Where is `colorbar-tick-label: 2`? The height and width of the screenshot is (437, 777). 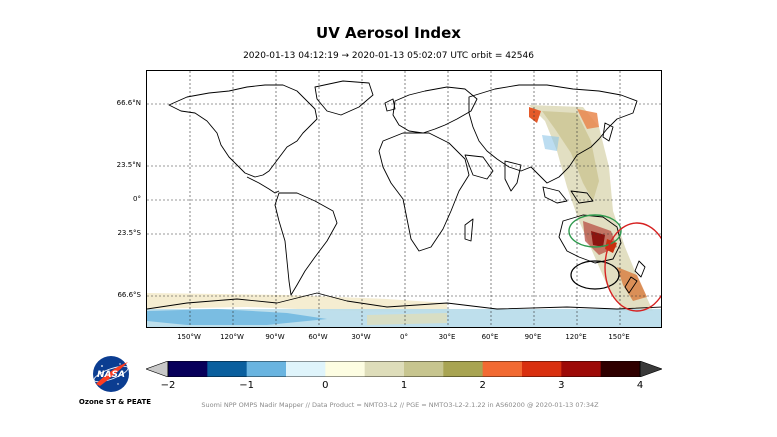
colorbar-tick-label: 2 is located at coordinates (482, 385).